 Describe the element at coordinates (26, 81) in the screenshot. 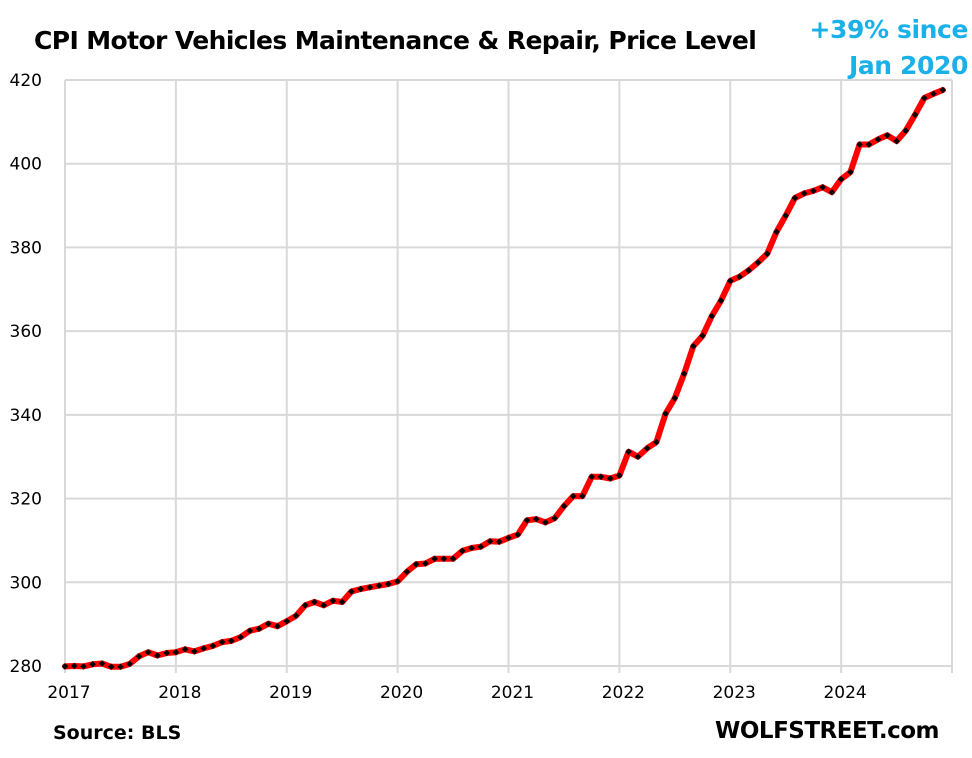

I see `y-tick-label: 420` at that location.